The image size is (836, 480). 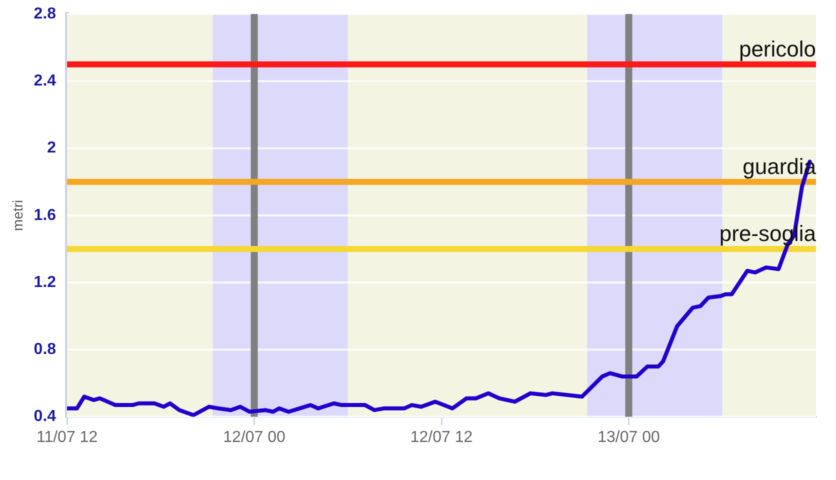 What do you see at coordinates (45, 282) in the screenshot?
I see `y-tick-label: 1.2` at bounding box center [45, 282].